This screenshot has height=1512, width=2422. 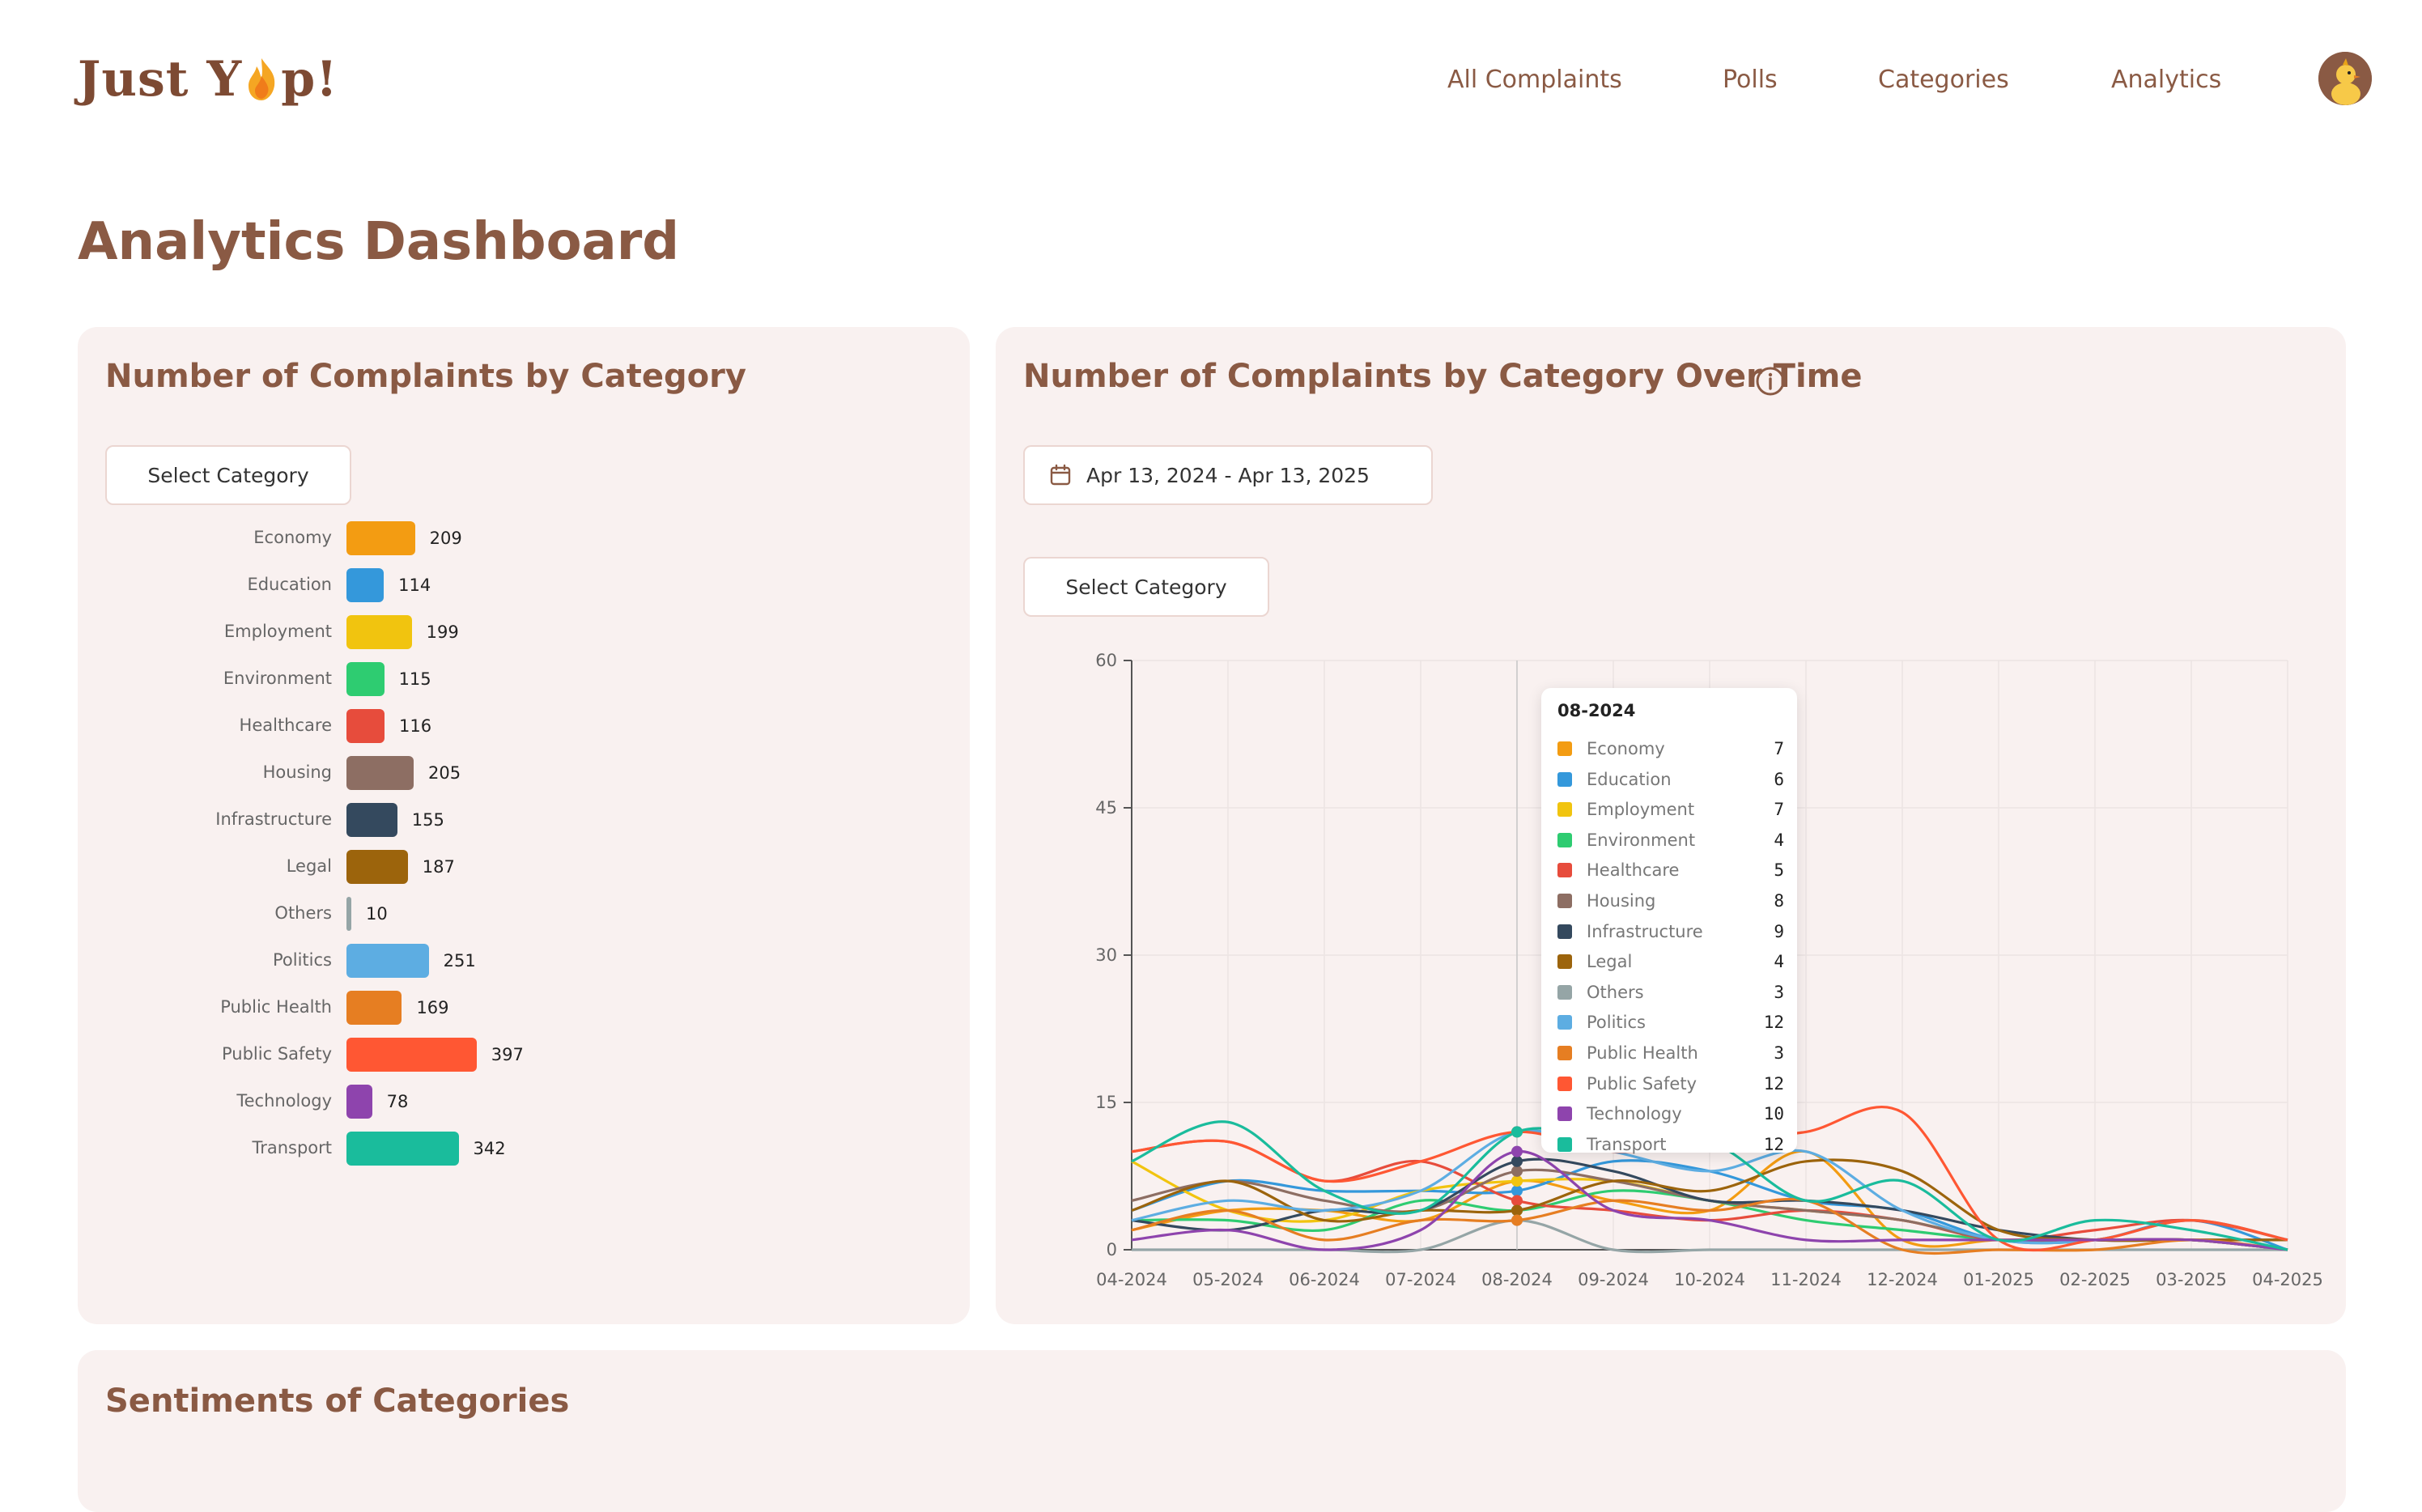 I want to click on bar-category-label: Education, so click(x=289, y=584).